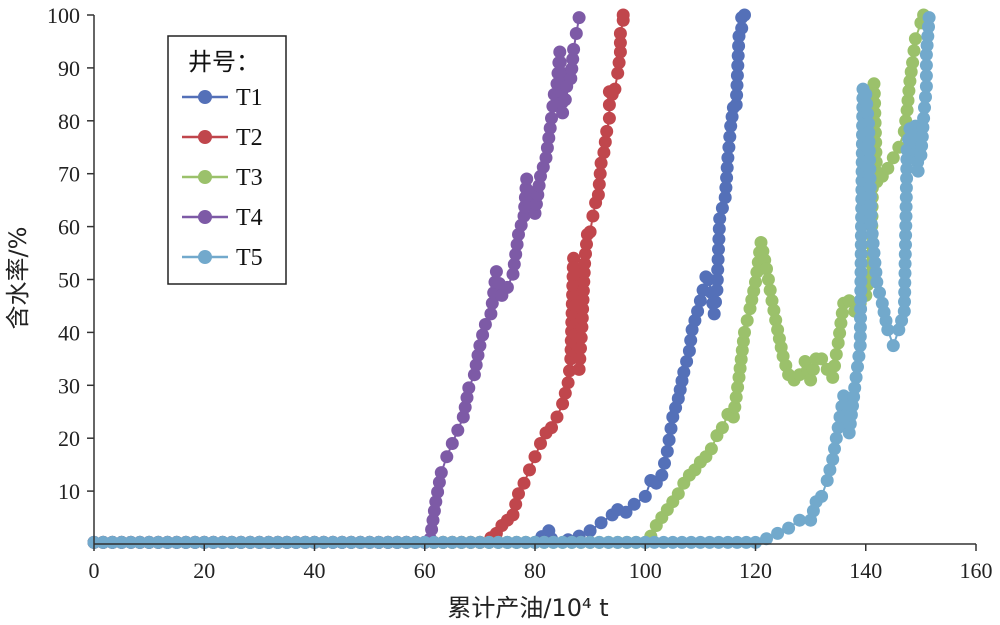  Describe the element at coordinates (94, 570) in the screenshot. I see `x-tick-label: 0` at that location.